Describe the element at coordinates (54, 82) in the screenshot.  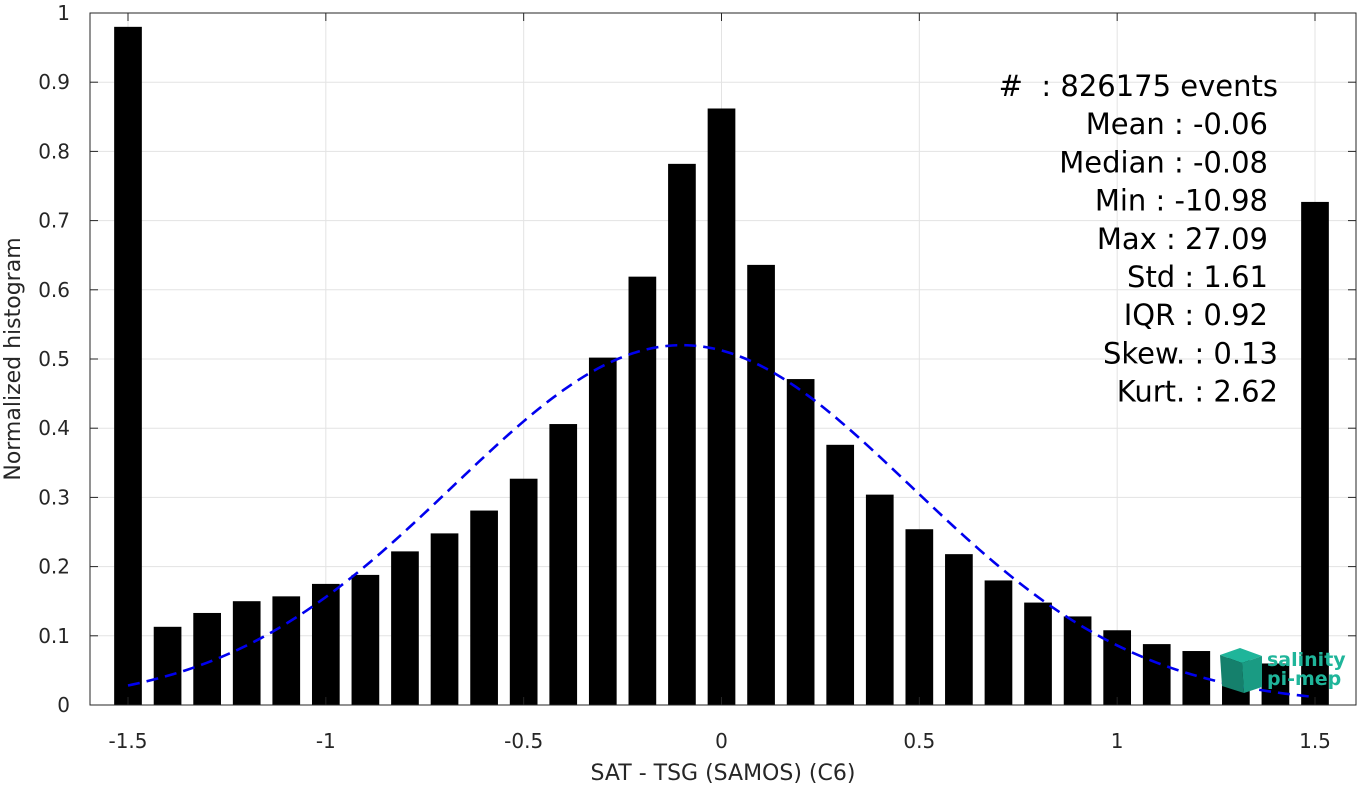
I see `y-tick-label: 0.9` at that location.